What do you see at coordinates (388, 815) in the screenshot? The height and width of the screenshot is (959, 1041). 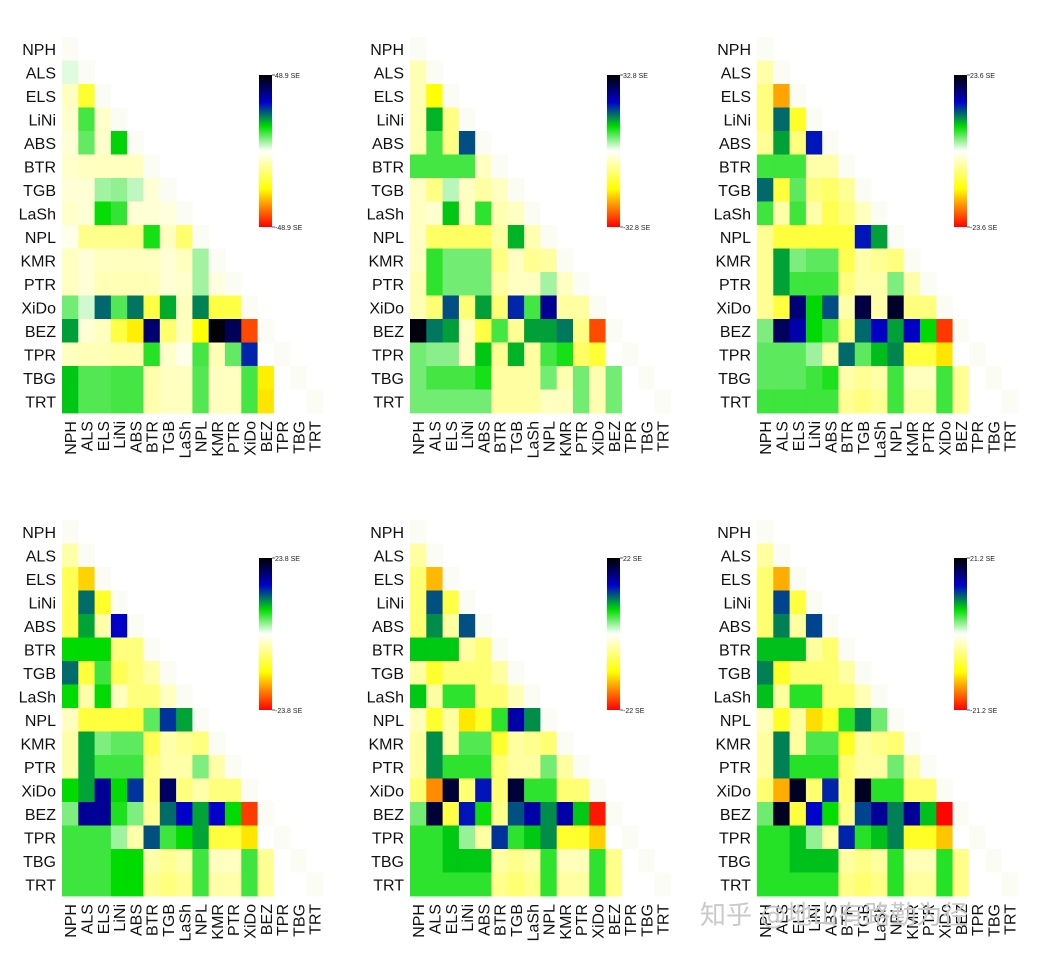 I see `row-label: BEZ` at bounding box center [388, 815].